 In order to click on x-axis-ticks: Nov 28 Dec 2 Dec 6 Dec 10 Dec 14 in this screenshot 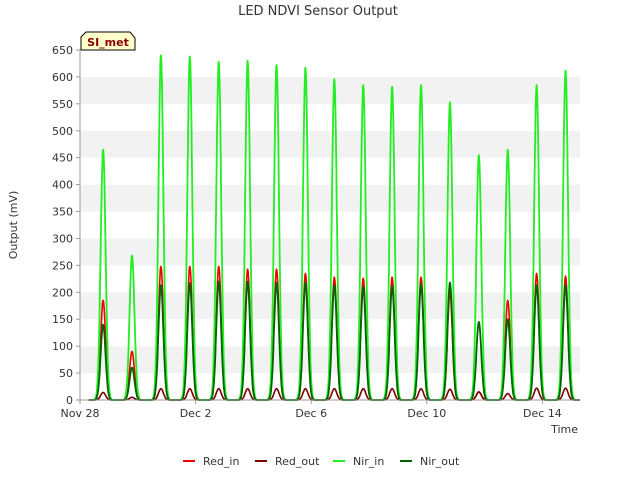, I will do `click(311, 410)`.